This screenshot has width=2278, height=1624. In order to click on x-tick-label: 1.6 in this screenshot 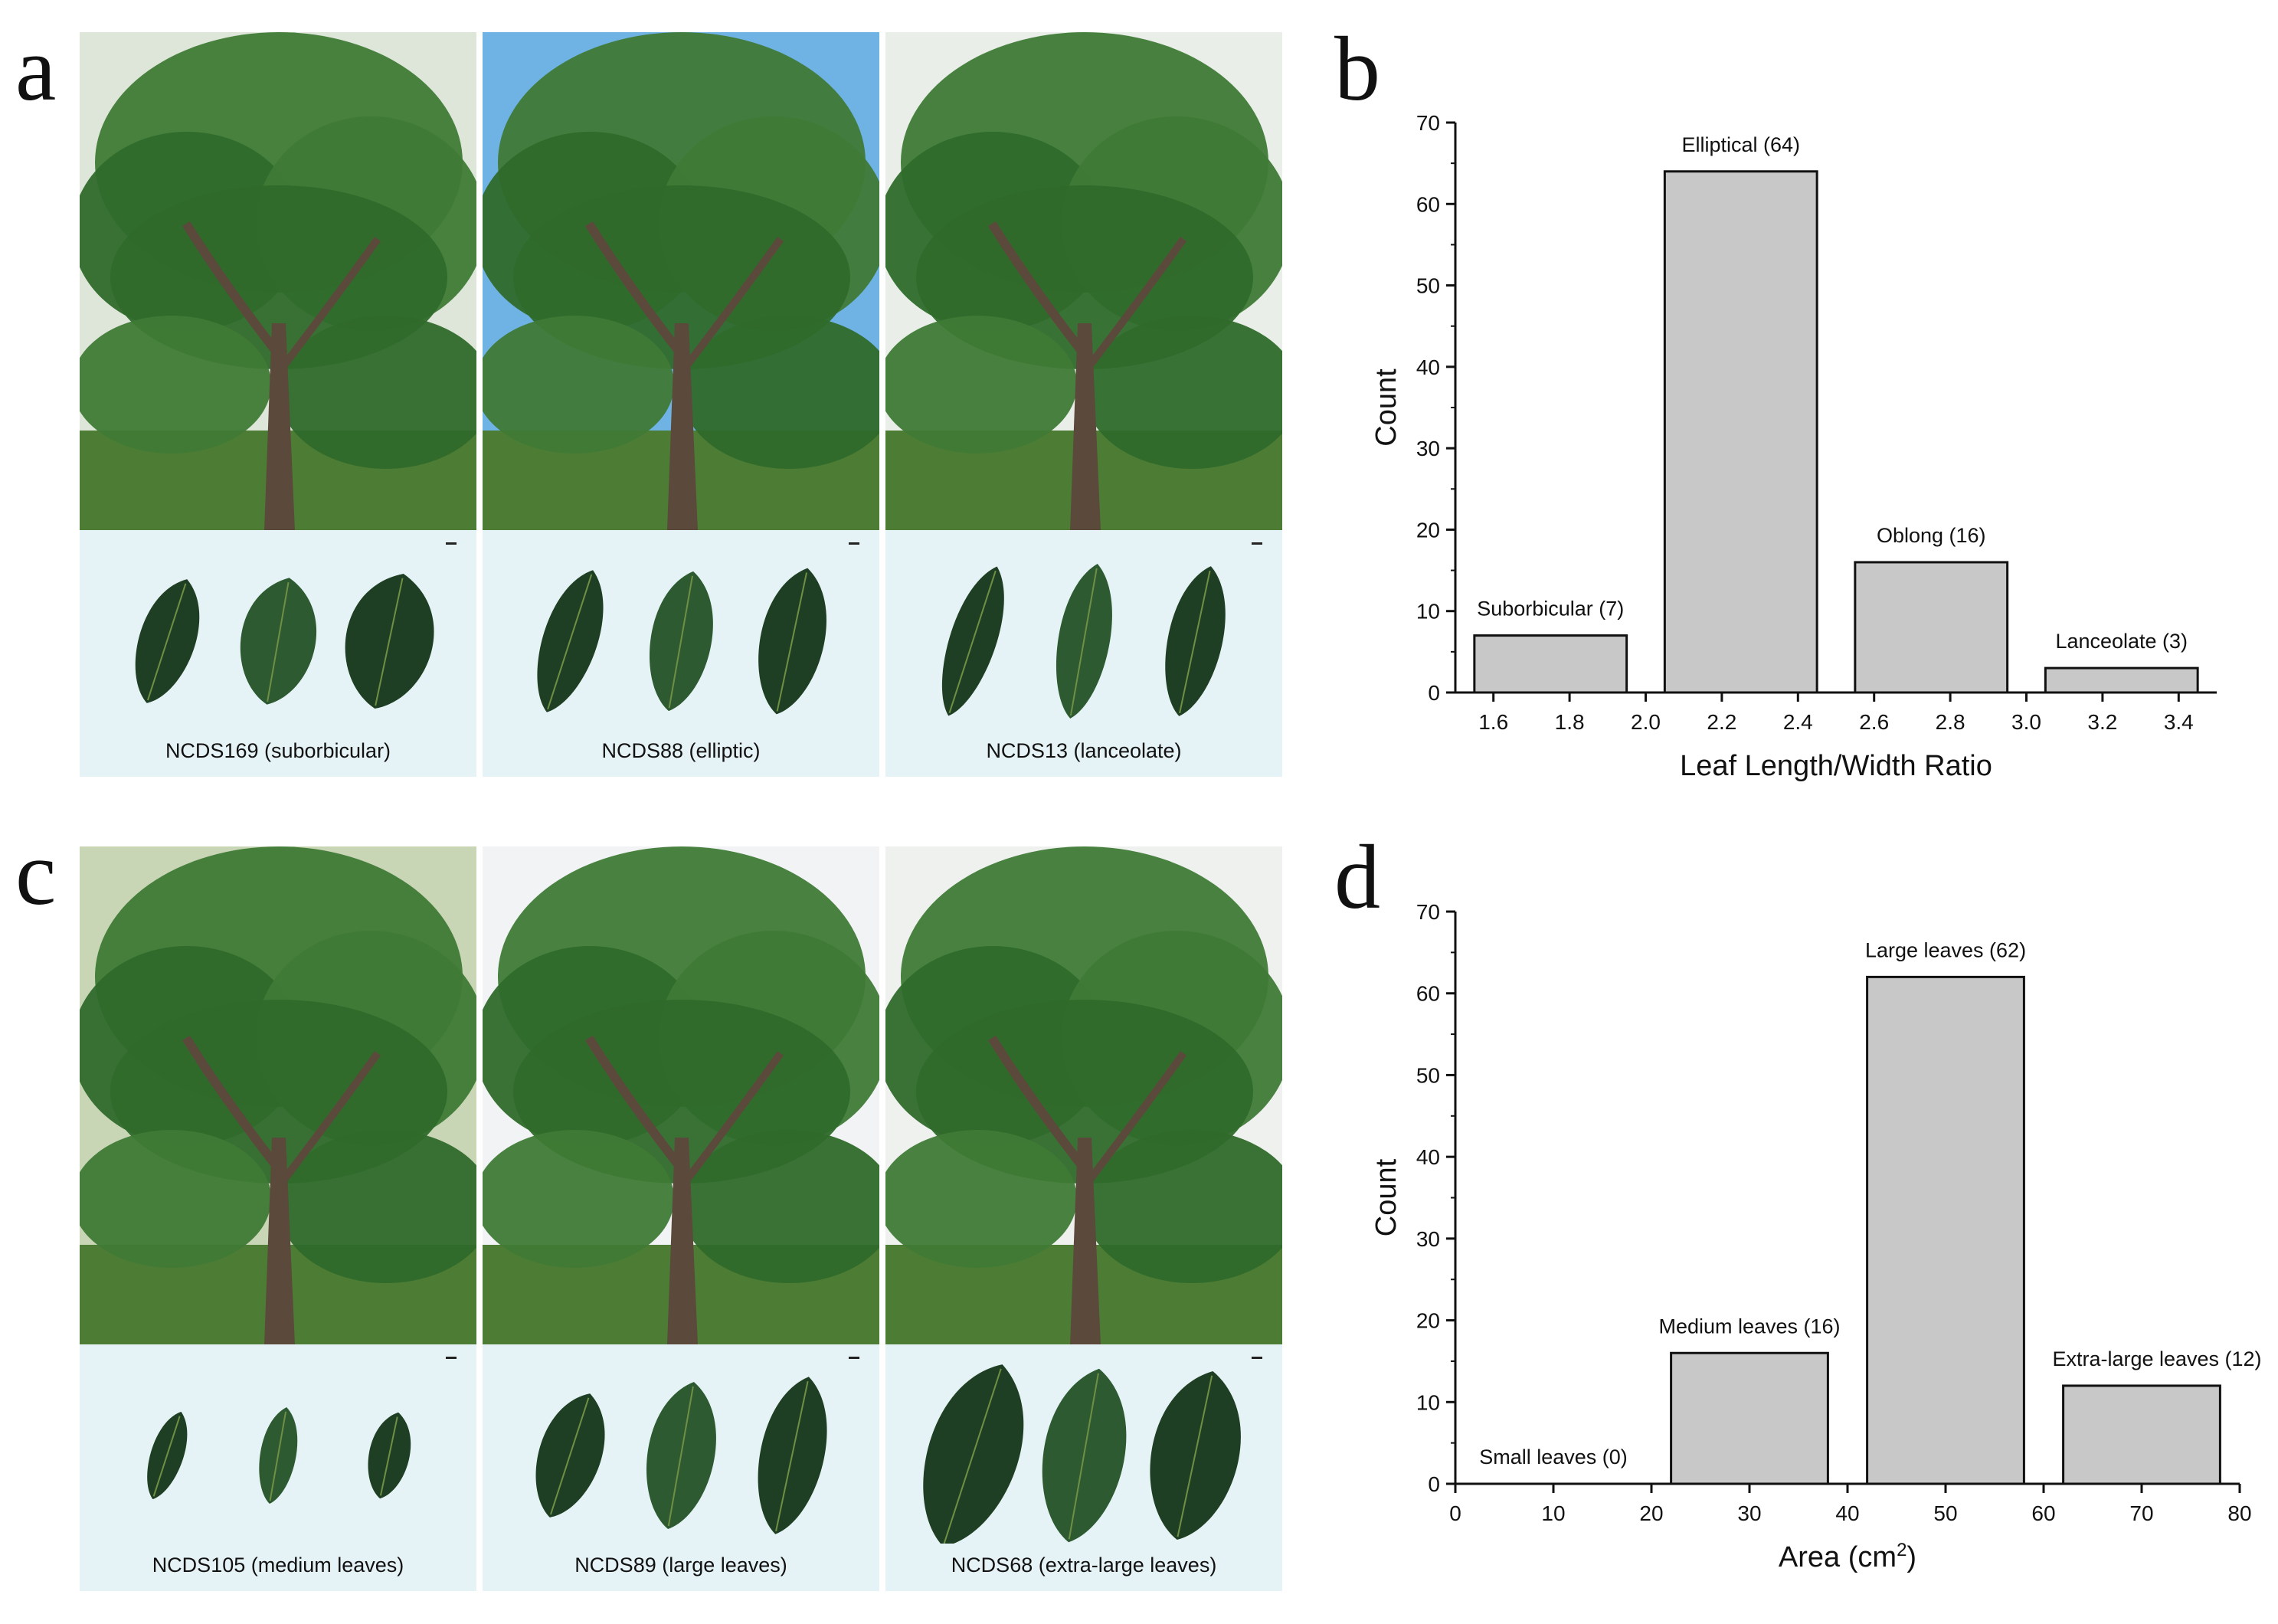, I will do `click(1493, 722)`.